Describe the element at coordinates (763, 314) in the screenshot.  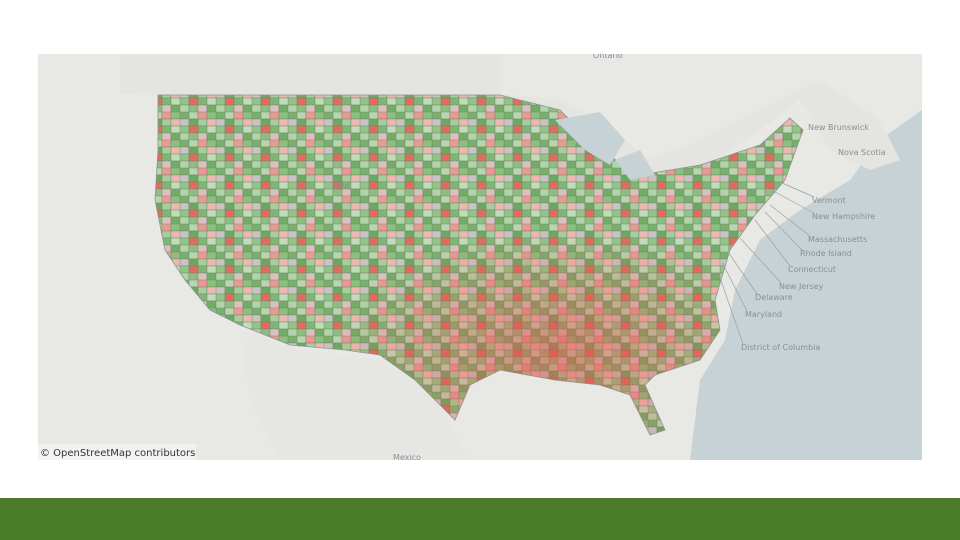
I see `state-label: Maryland` at that location.